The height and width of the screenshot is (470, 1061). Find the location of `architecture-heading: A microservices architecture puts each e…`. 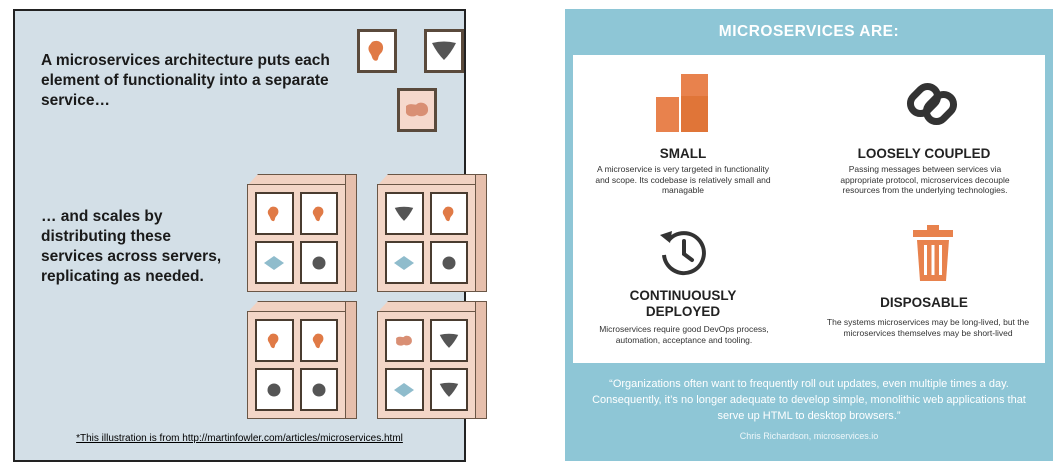

architecture-heading: A microservices architecture puts each e… is located at coordinates (185, 80).